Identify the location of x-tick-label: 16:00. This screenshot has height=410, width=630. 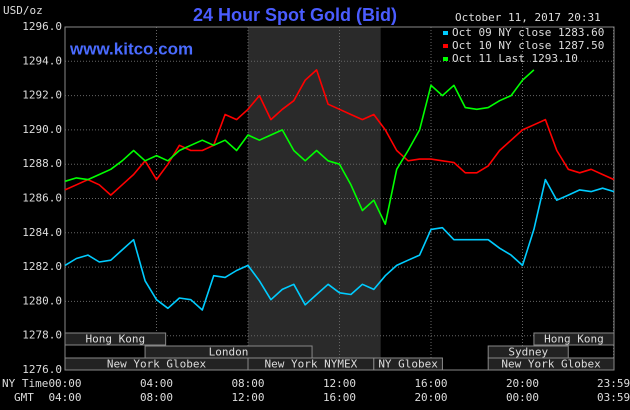
(430, 383).